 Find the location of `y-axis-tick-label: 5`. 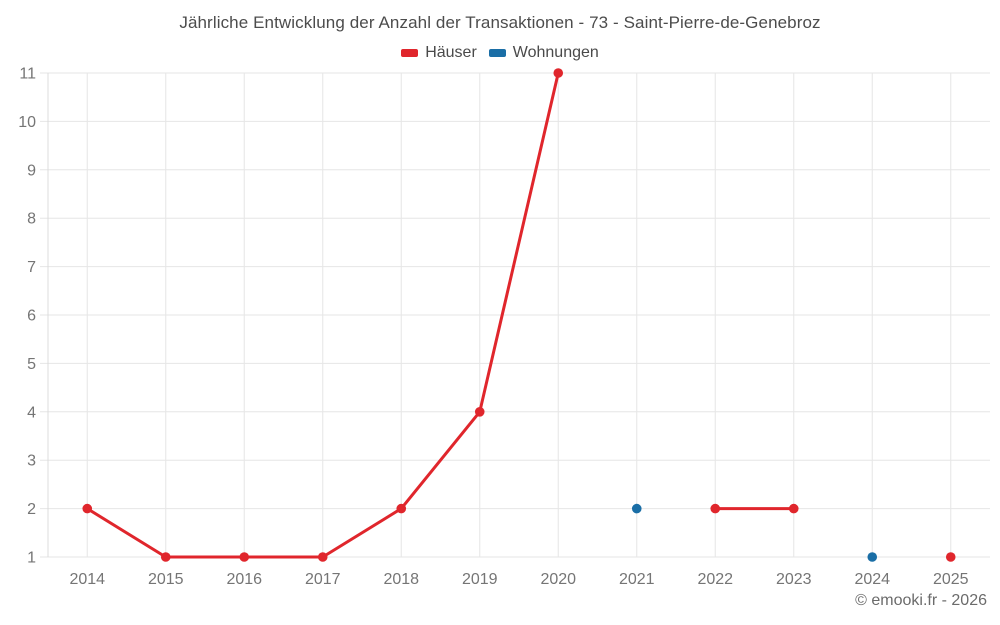

y-axis-tick-label: 5 is located at coordinates (31, 364).